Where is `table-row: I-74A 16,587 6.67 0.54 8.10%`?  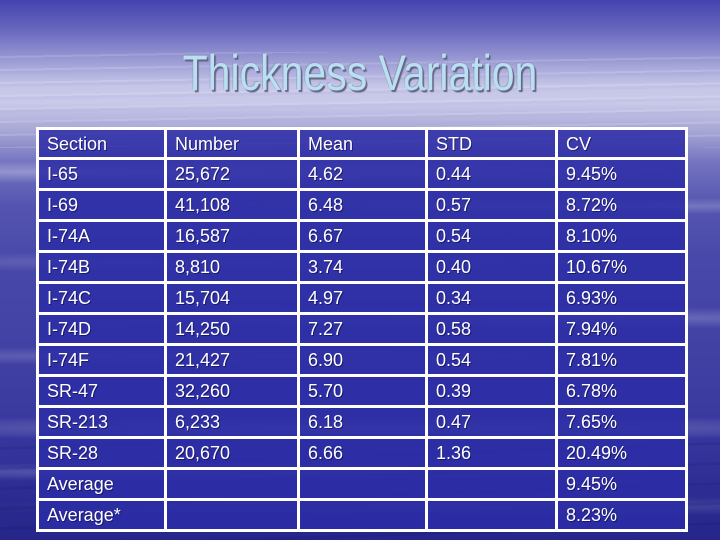 table-row: I-74A 16,587 6.67 0.54 8.10% is located at coordinates (362, 236).